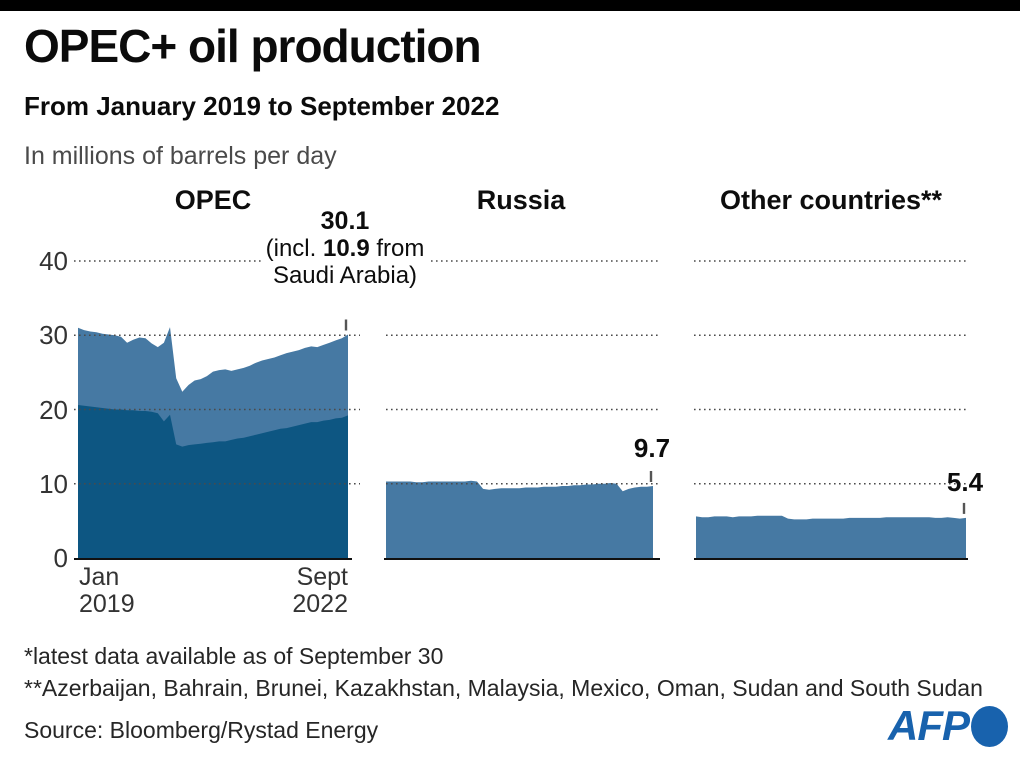  I want to click on afp-logo-text: AFP, so click(929, 725).